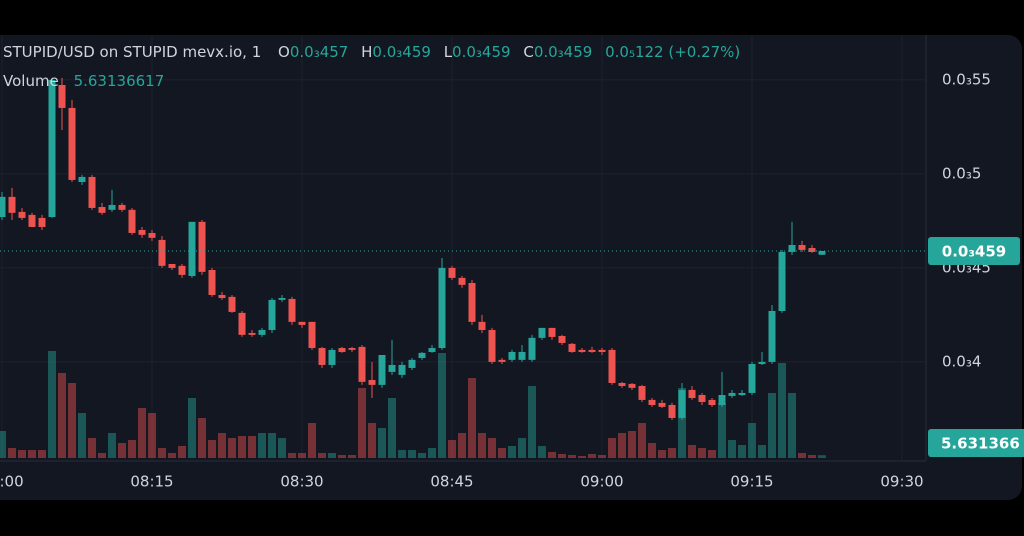 Image resolution: width=1024 pixels, height=536 pixels. Describe the element at coordinates (301, 482) in the screenshot. I see `x-tick-label: 08:30` at that location.